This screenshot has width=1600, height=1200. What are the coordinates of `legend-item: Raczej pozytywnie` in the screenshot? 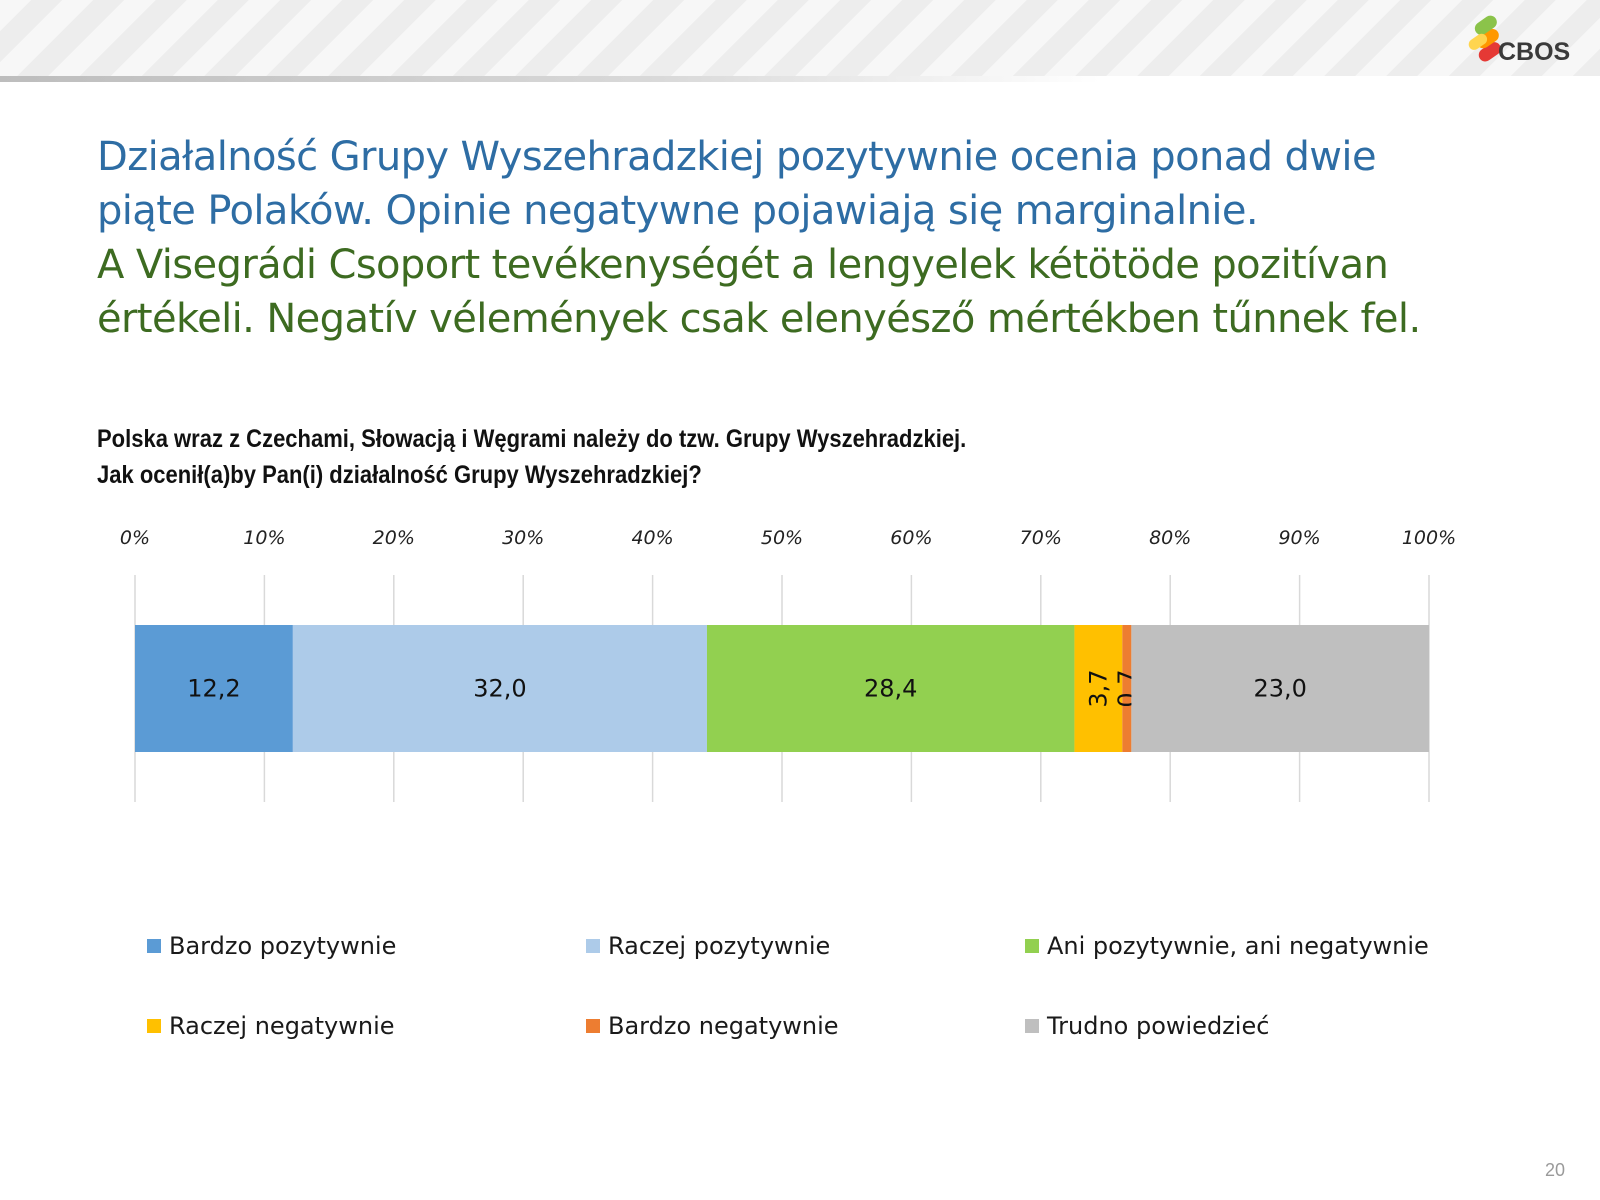 It's located at (708, 946).